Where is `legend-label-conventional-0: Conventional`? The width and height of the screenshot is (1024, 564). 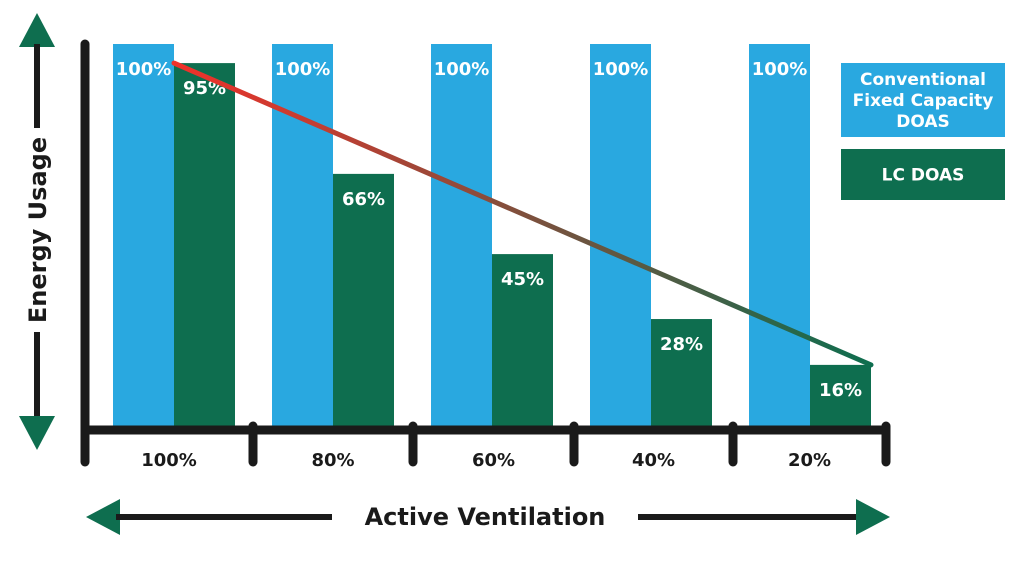
legend-label-conventional-0: Conventional is located at coordinates (923, 80).